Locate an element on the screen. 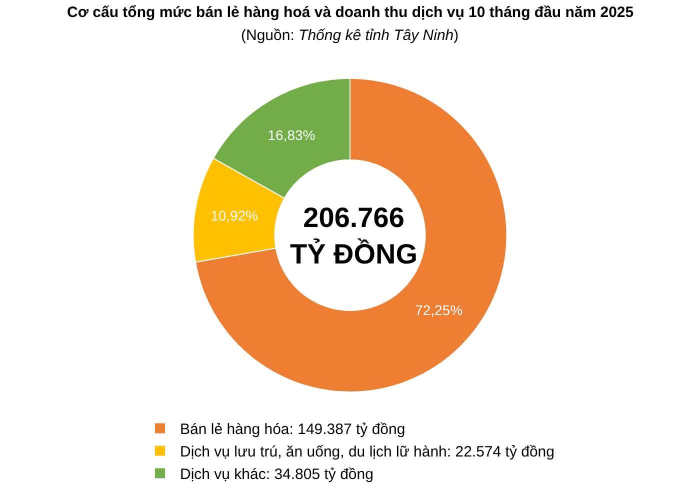 The image size is (700, 490). data-label: 16,83% is located at coordinates (292, 135).